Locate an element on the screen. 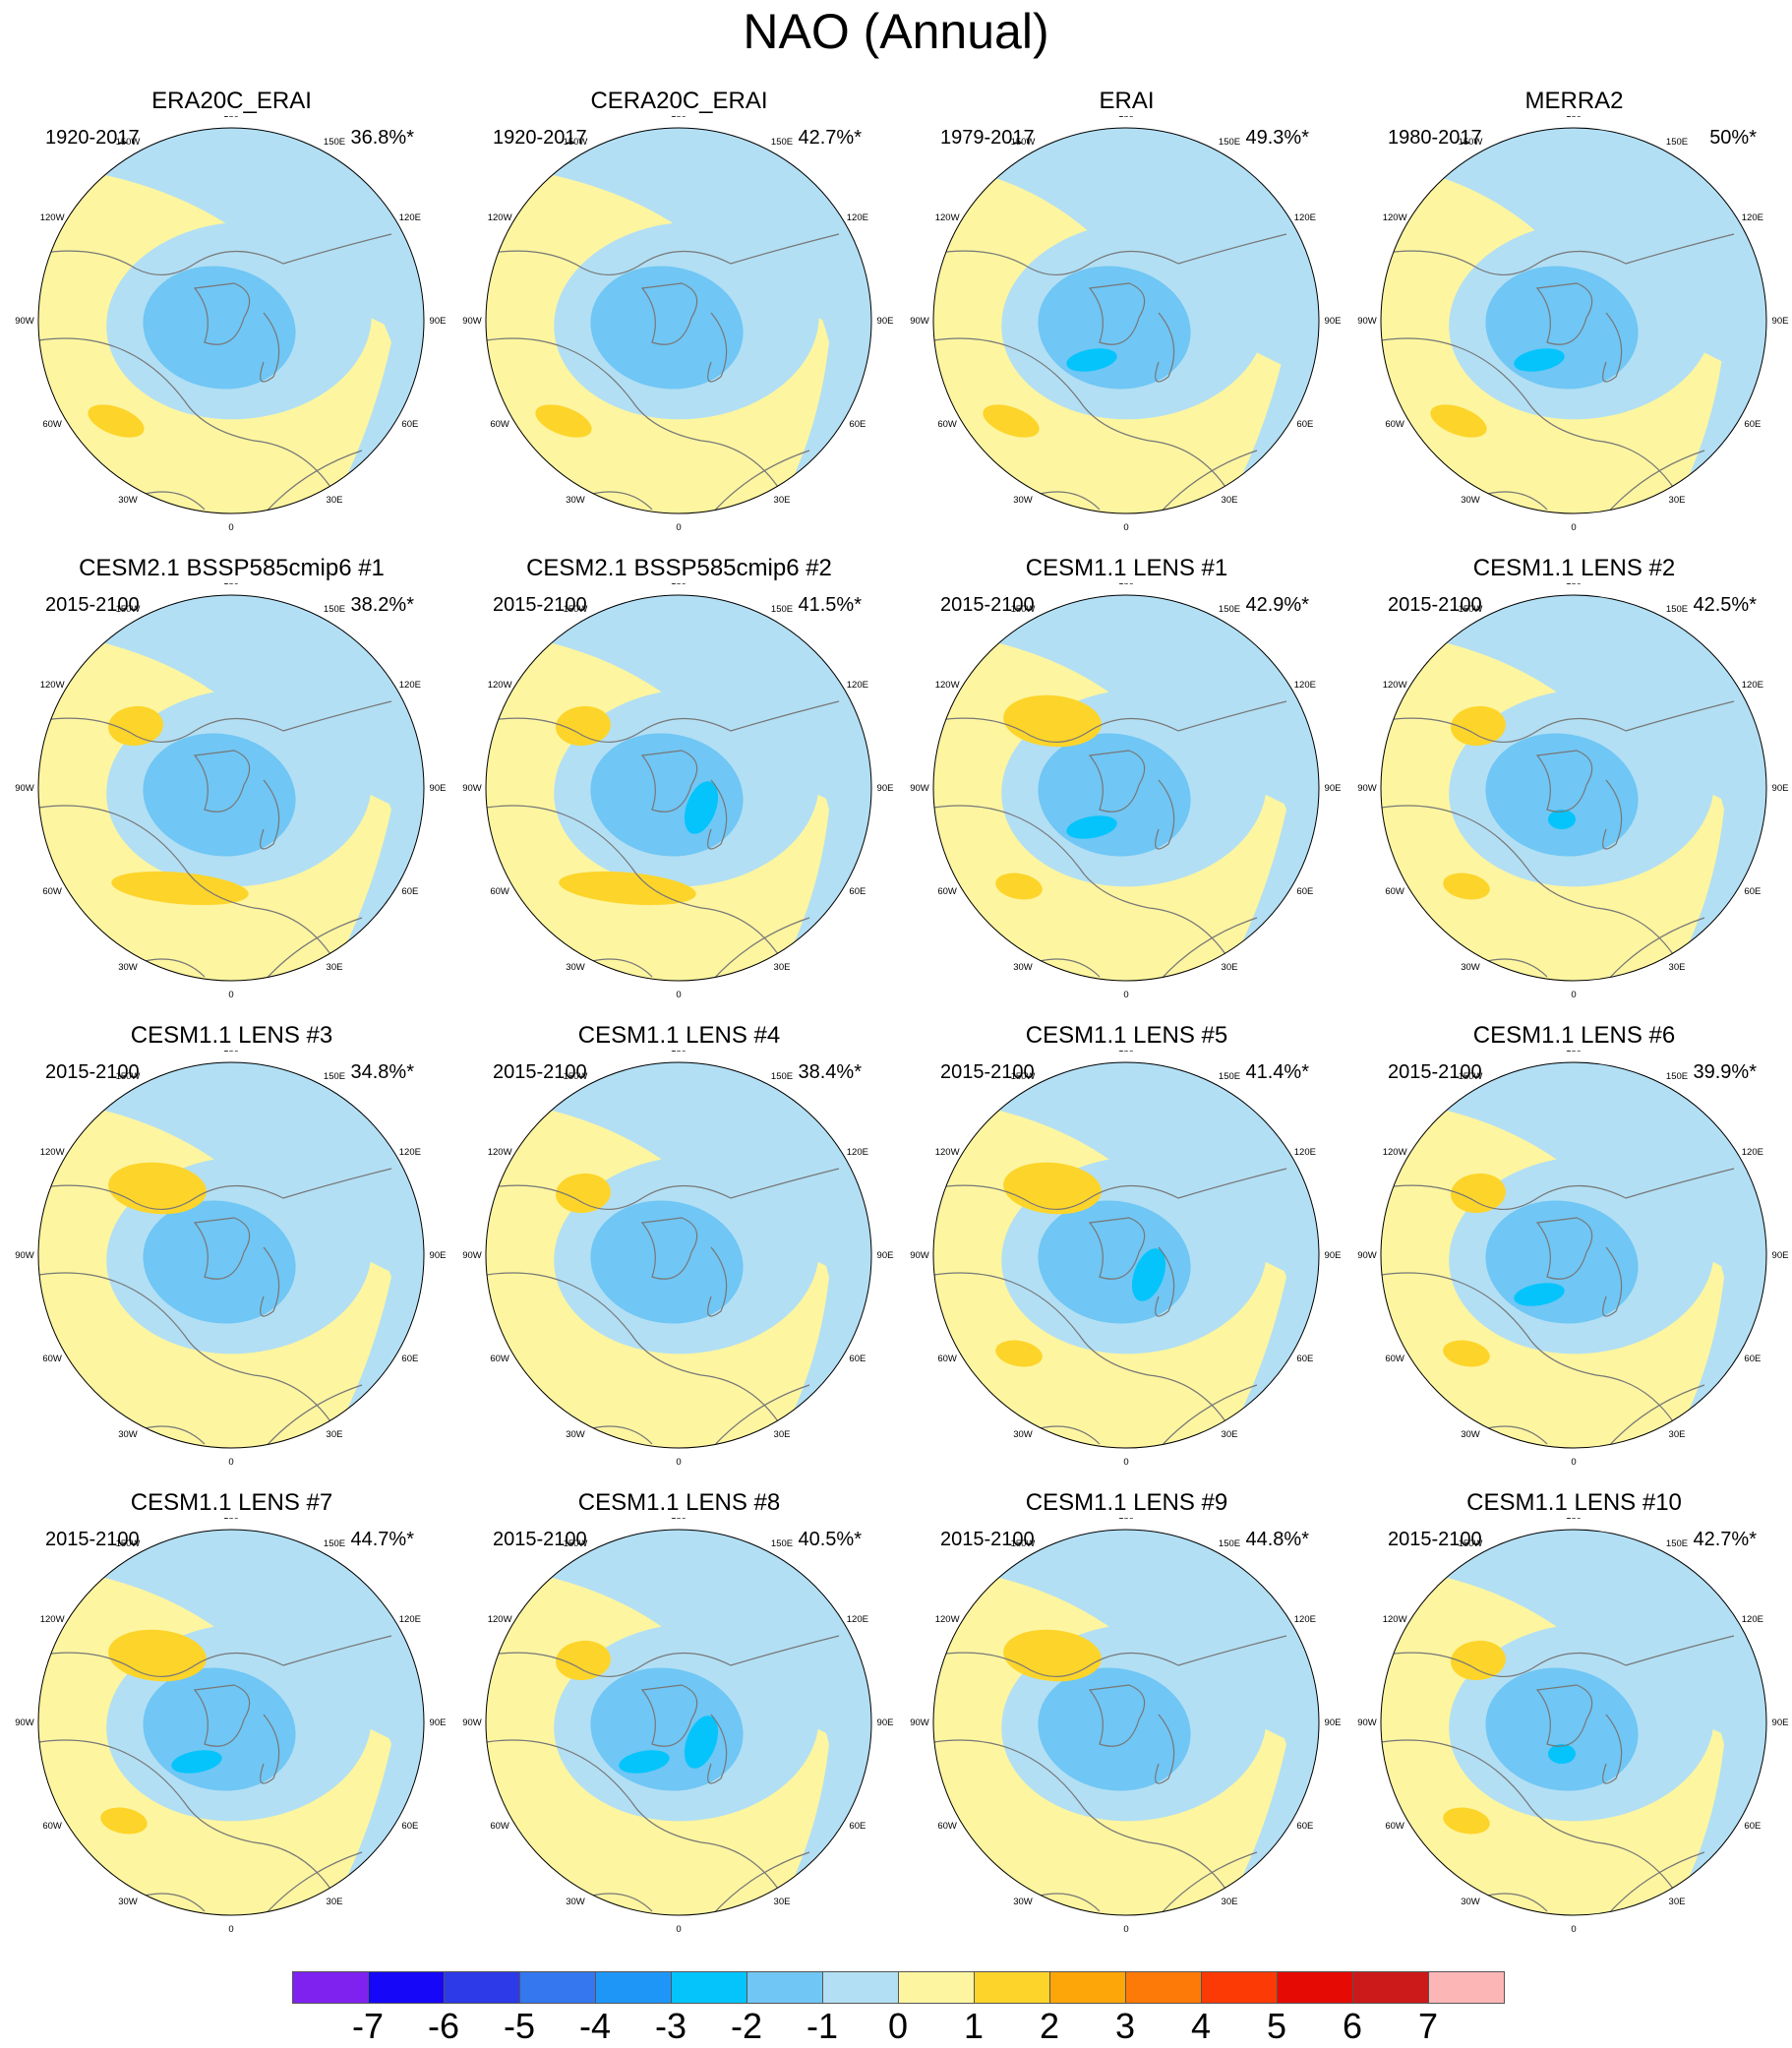 The width and height of the screenshot is (1792, 2048). panel-variance: 50%* is located at coordinates (1733, 138).